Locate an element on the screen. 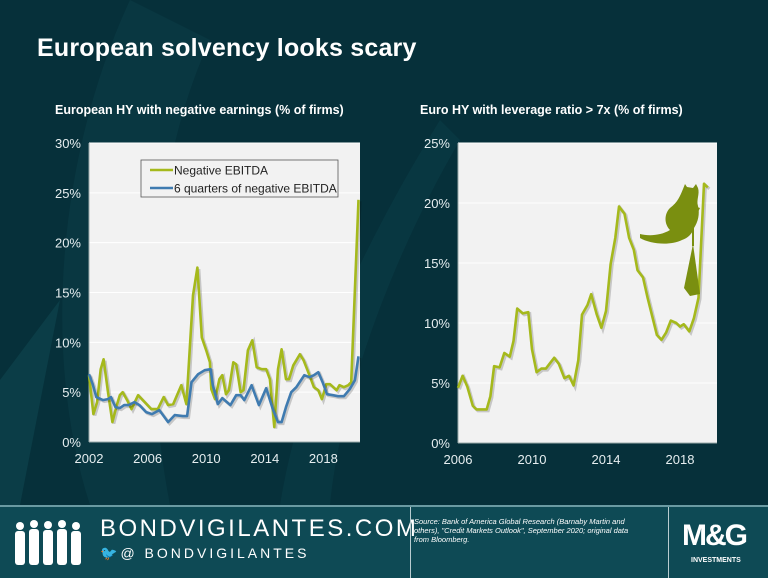  x-tick-label: 2002 is located at coordinates (89, 458).